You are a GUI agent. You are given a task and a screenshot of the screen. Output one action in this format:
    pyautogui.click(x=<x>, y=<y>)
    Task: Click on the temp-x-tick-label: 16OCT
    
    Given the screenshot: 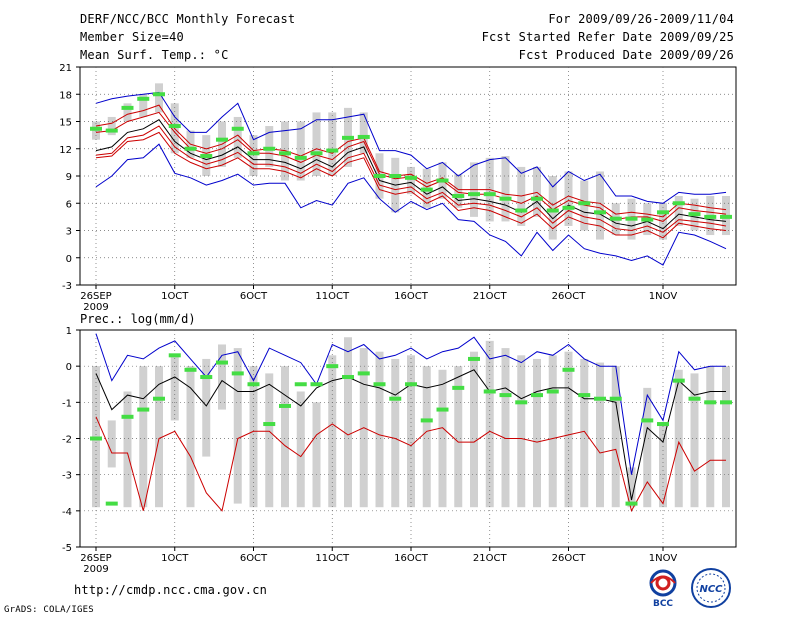 What is the action you would take?
    pyautogui.click(x=411, y=296)
    